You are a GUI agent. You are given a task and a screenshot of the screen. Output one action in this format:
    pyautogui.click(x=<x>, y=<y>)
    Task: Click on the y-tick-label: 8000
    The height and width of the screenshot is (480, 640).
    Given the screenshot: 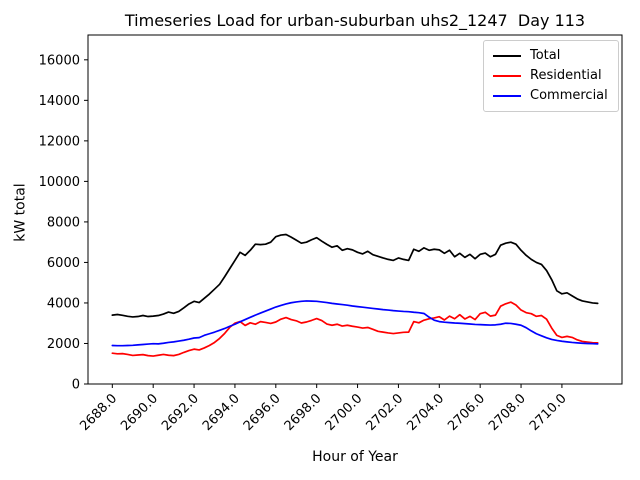 What is the action you would take?
    pyautogui.click(x=63, y=222)
    